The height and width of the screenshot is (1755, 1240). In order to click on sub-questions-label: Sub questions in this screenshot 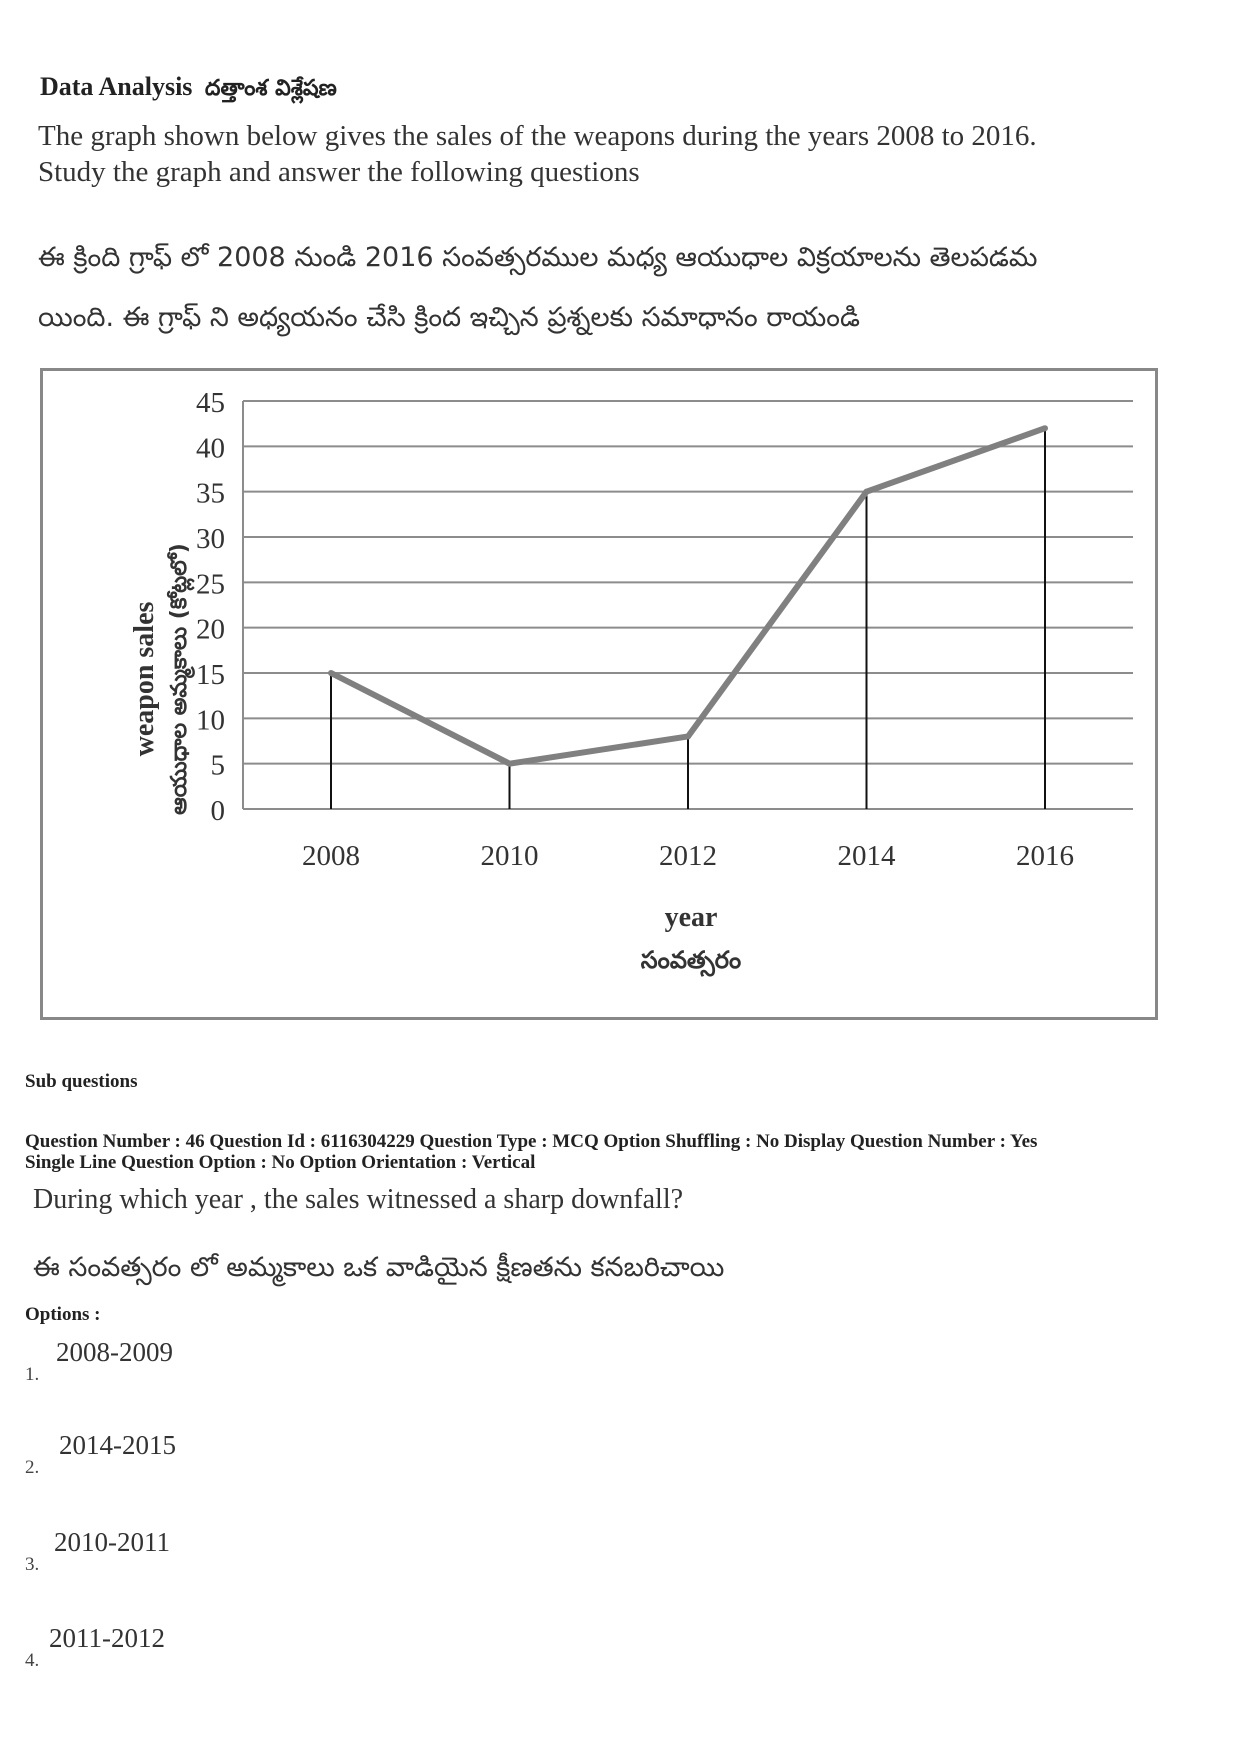, I will do `click(81, 1081)`.